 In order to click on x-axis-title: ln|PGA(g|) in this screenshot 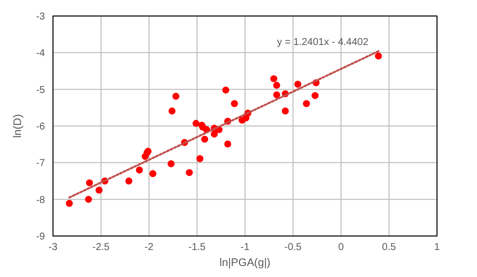, I will do `click(245, 263)`.